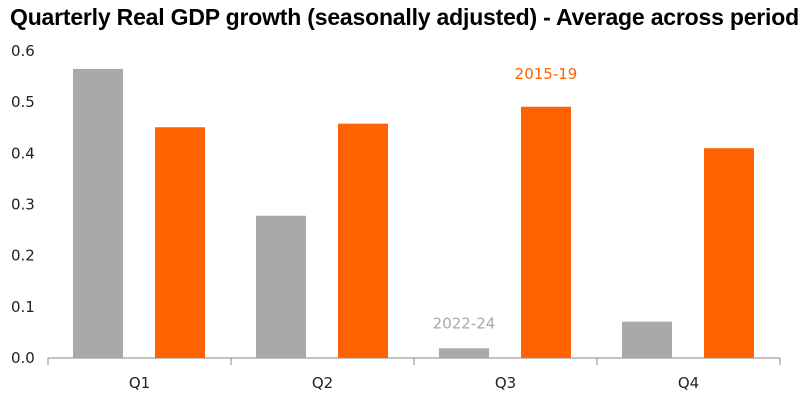  I want to click on y-tick-label: 0.5, so click(23, 102).